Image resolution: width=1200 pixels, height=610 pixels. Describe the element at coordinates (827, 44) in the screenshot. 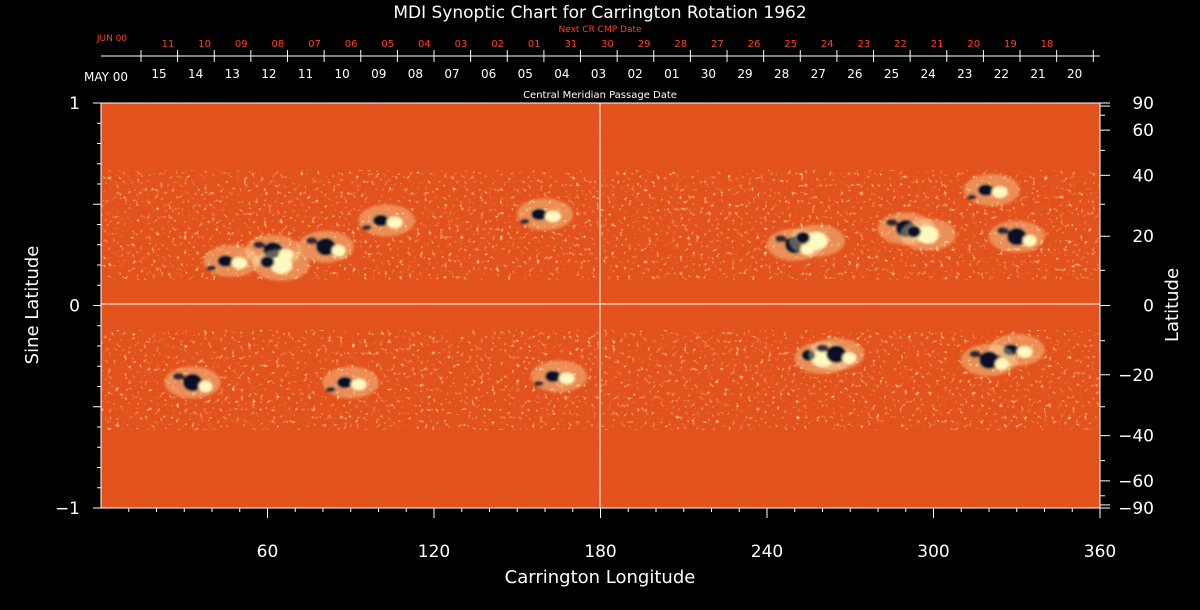

I see `next-cr-date-label: 24` at that location.